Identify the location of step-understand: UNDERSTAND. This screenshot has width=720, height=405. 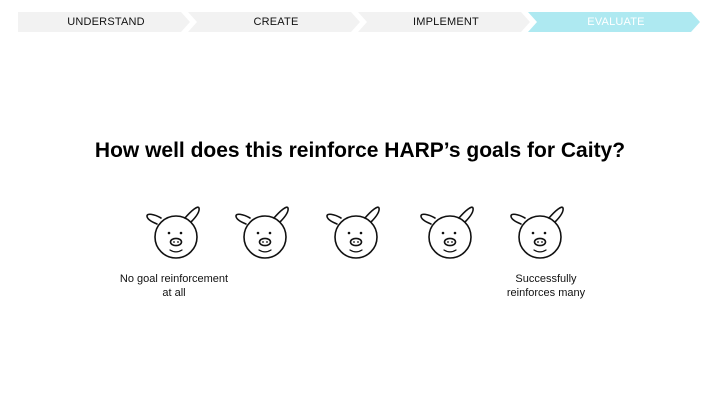
(104, 22).